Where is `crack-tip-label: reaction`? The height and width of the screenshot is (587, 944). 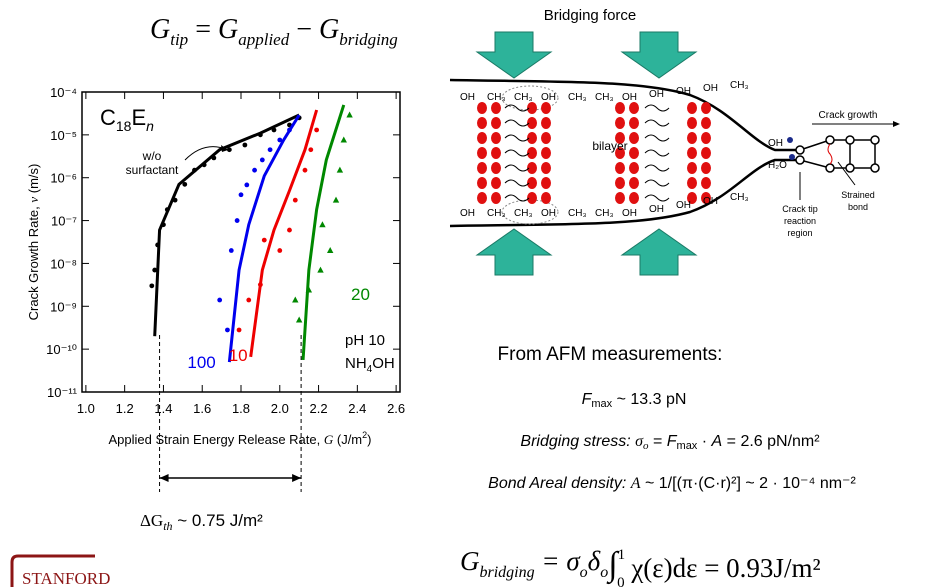
crack-tip-label: reaction is located at coordinates (800, 221).